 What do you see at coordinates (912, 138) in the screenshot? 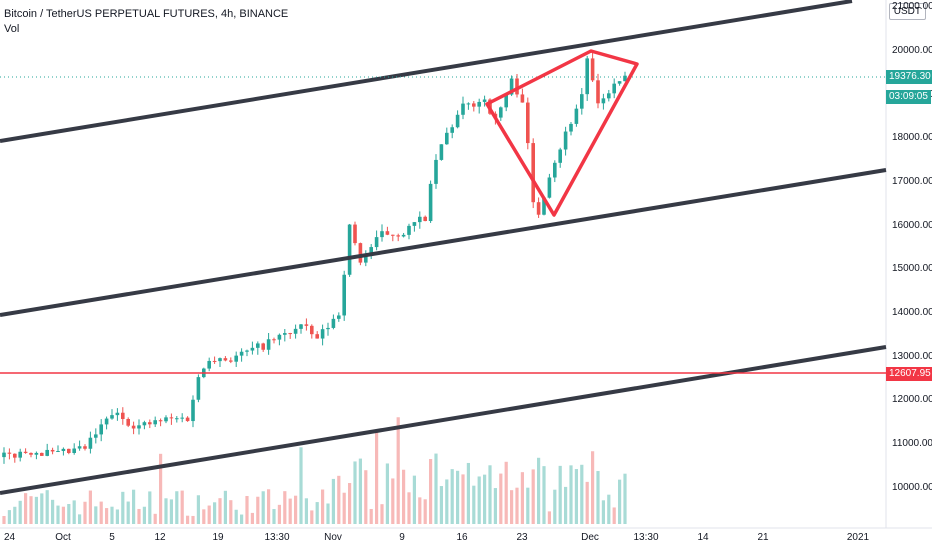
I see `y-tick-label: 18000.00` at bounding box center [912, 138].